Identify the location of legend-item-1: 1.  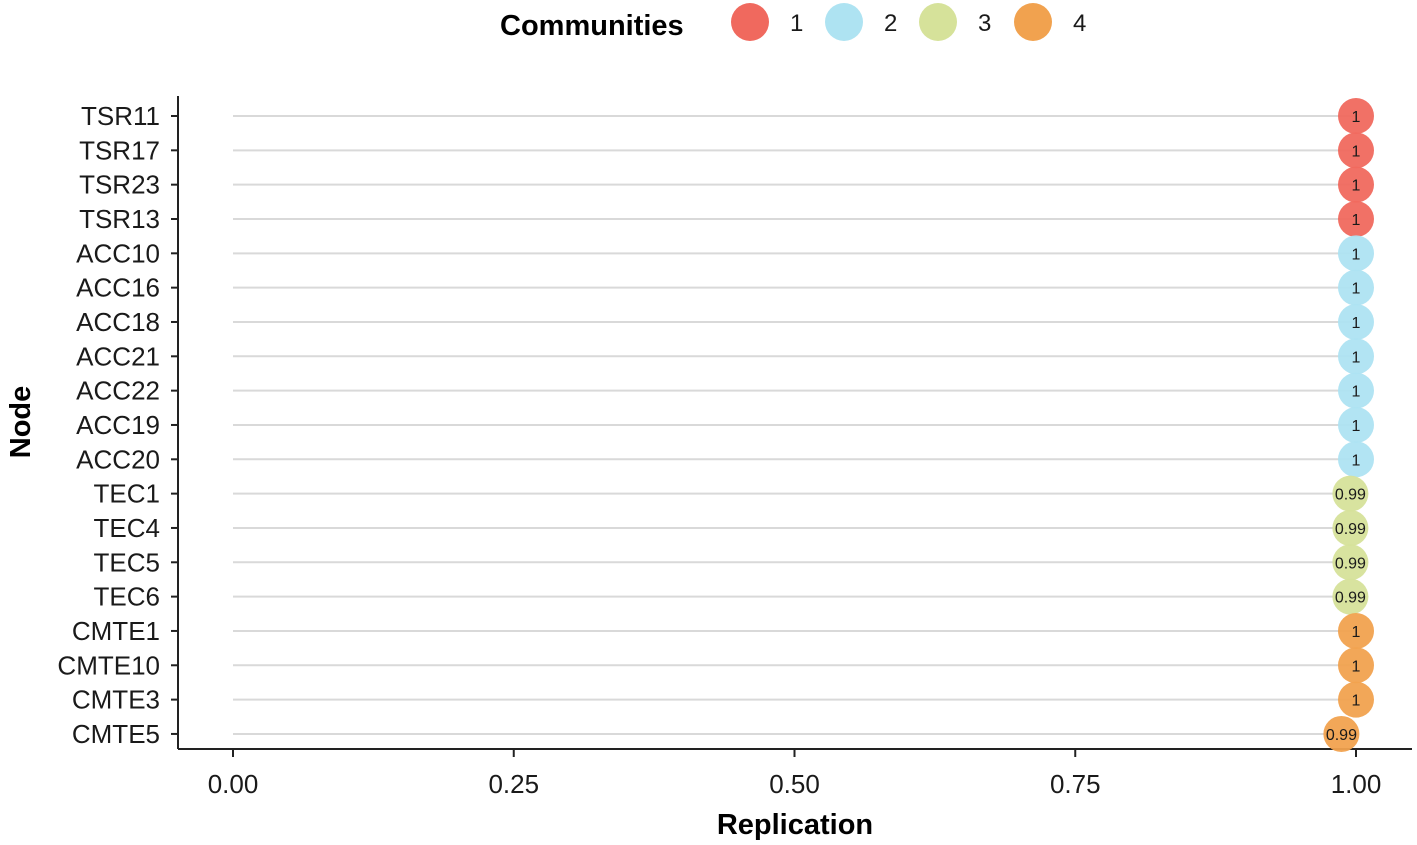
(767, 22).